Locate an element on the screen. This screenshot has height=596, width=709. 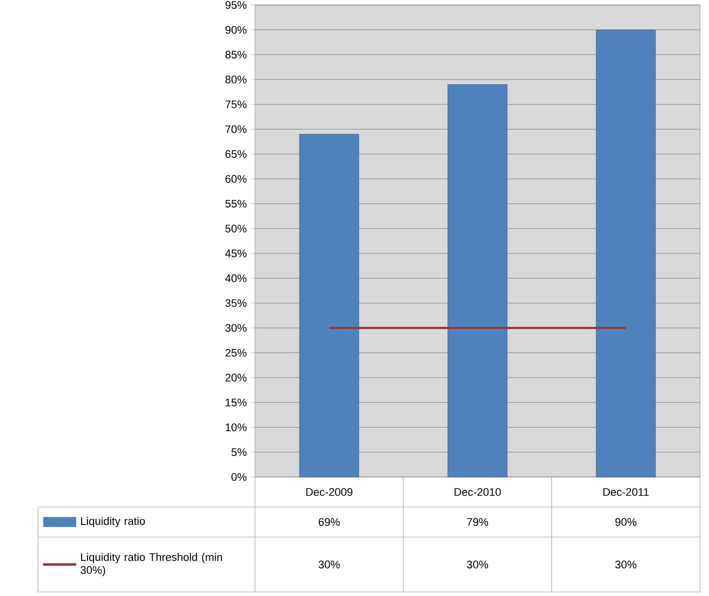
y-tick-label: 45% is located at coordinates (235, 254).